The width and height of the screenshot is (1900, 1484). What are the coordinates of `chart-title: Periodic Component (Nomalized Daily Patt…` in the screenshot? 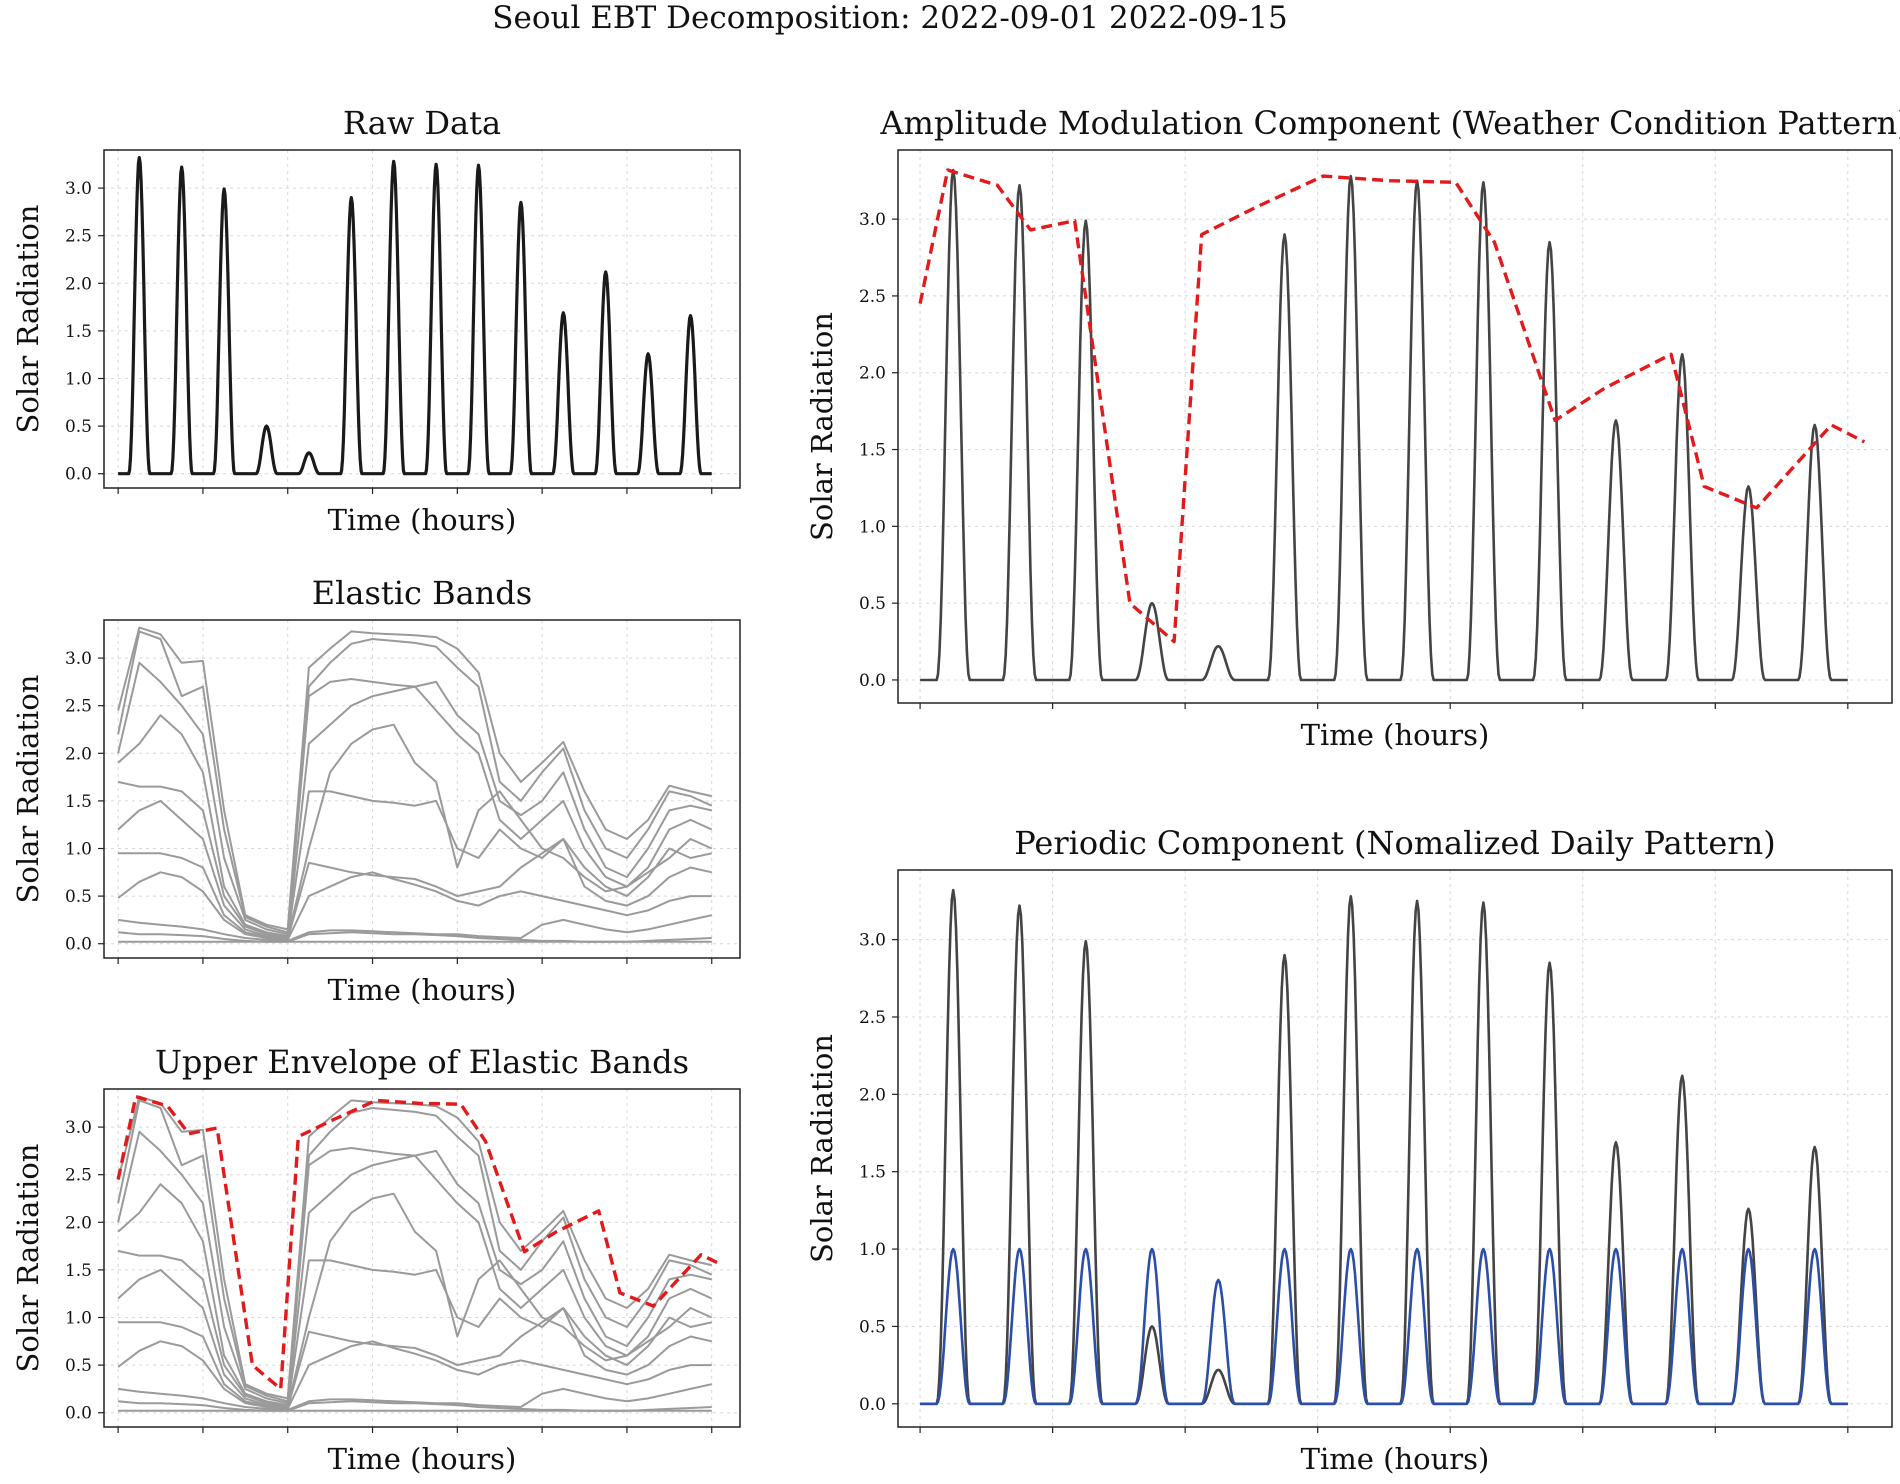 It's located at (1394, 843).